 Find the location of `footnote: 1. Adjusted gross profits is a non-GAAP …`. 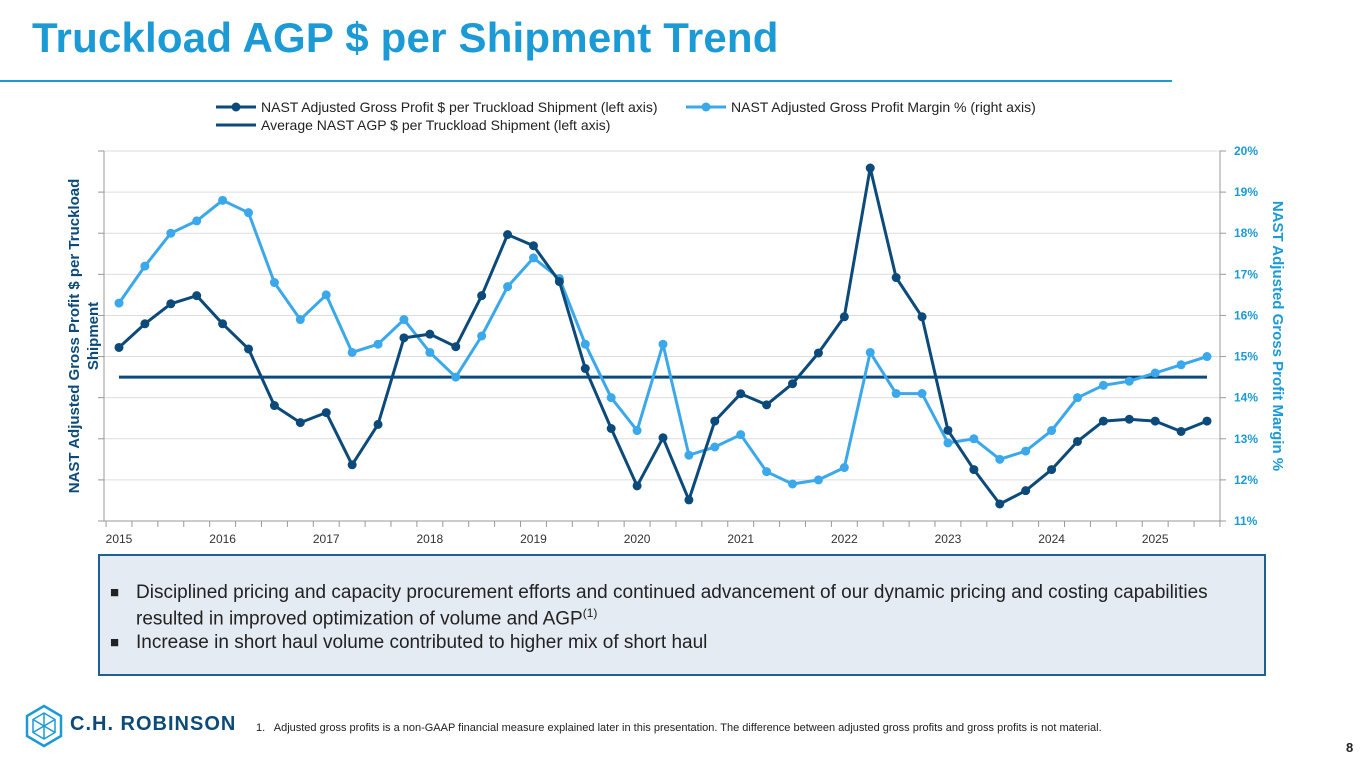

footnote: 1. Adjusted gross profits is a non-GAAP … is located at coordinates (679, 728).